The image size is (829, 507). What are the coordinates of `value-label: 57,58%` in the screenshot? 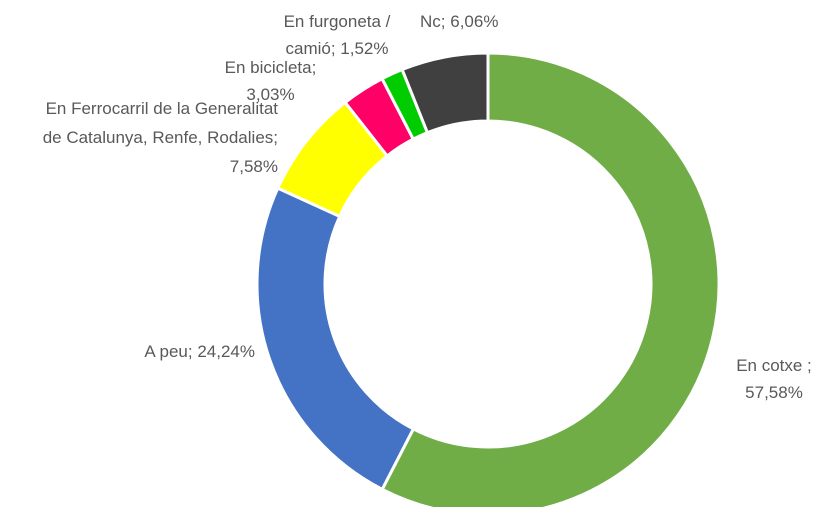 It's located at (774, 392).